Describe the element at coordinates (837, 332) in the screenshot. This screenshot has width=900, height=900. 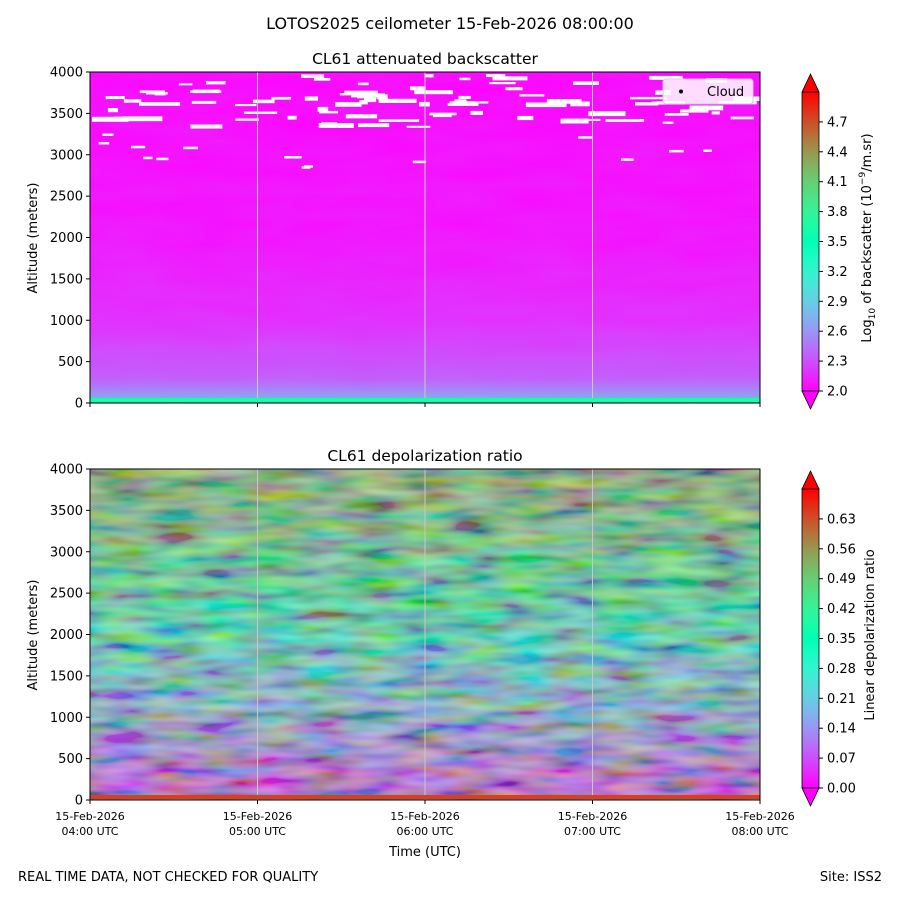
I see `colorbar-tick-label: 2.6` at that location.